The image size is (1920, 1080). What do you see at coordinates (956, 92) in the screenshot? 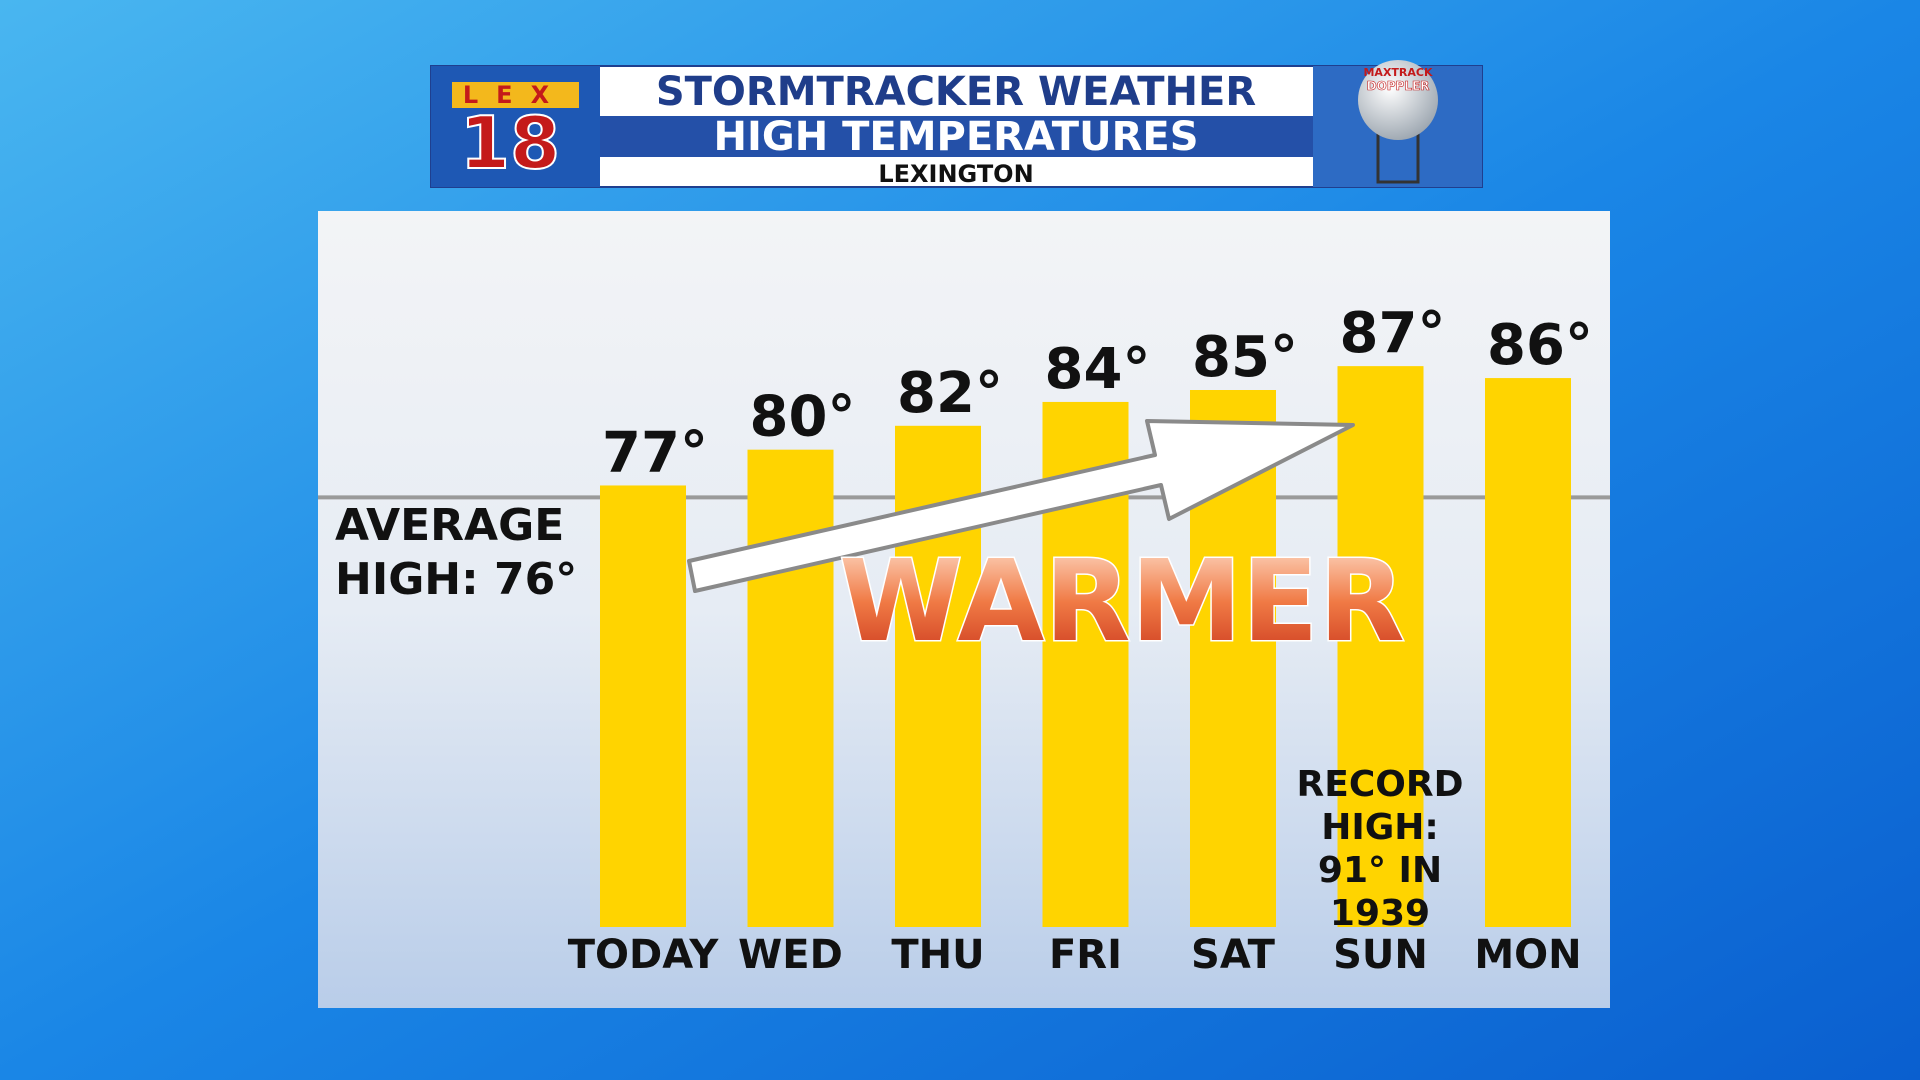
I see `chart-title: STORMTRACKER WEATHER` at bounding box center [956, 92].